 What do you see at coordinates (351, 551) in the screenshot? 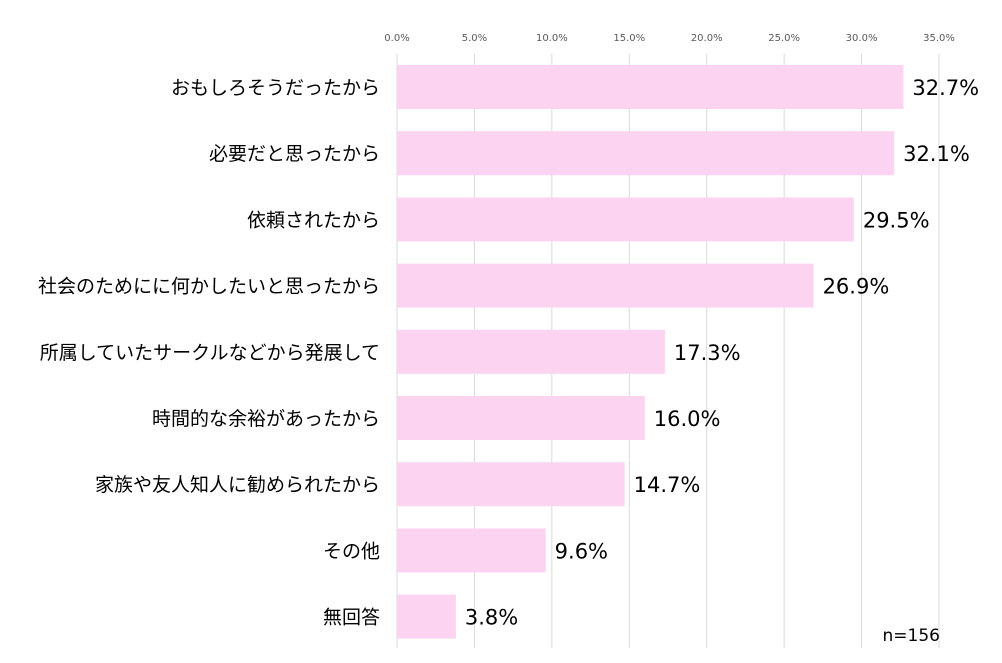
I see `category-label: その他` at bounding box center [351, 551].